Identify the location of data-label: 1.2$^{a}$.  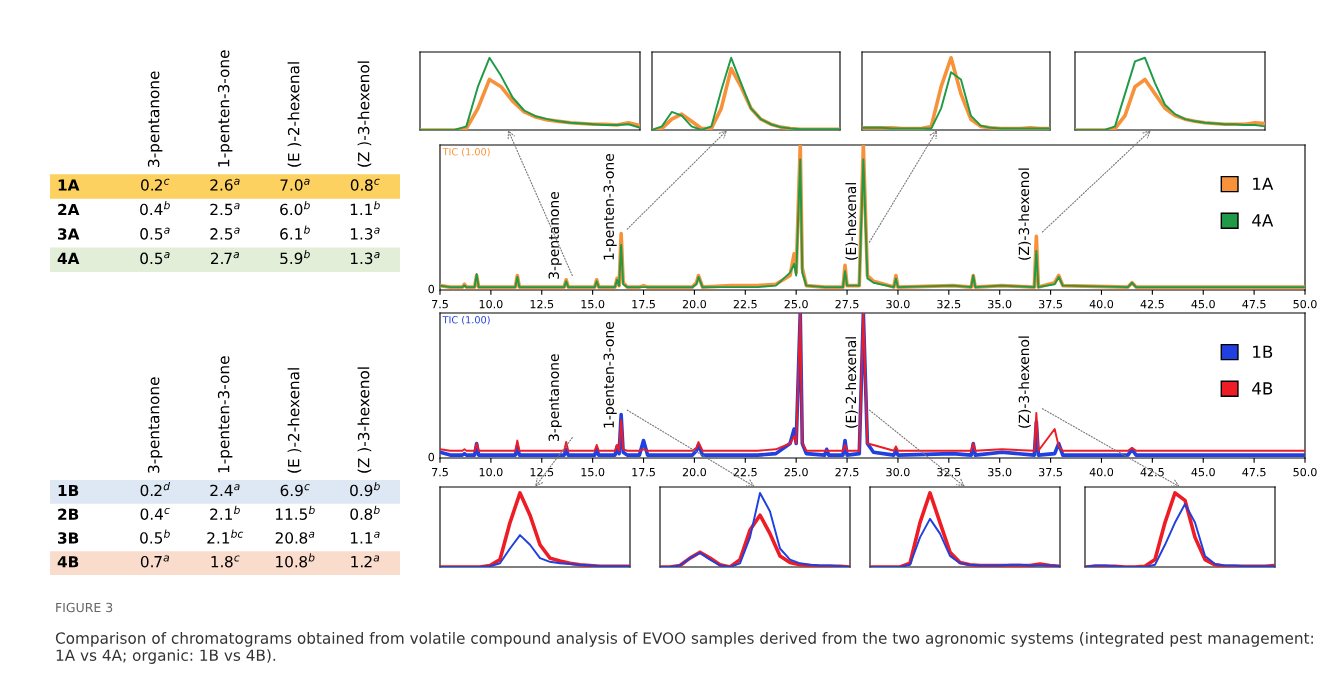
(365, 561).